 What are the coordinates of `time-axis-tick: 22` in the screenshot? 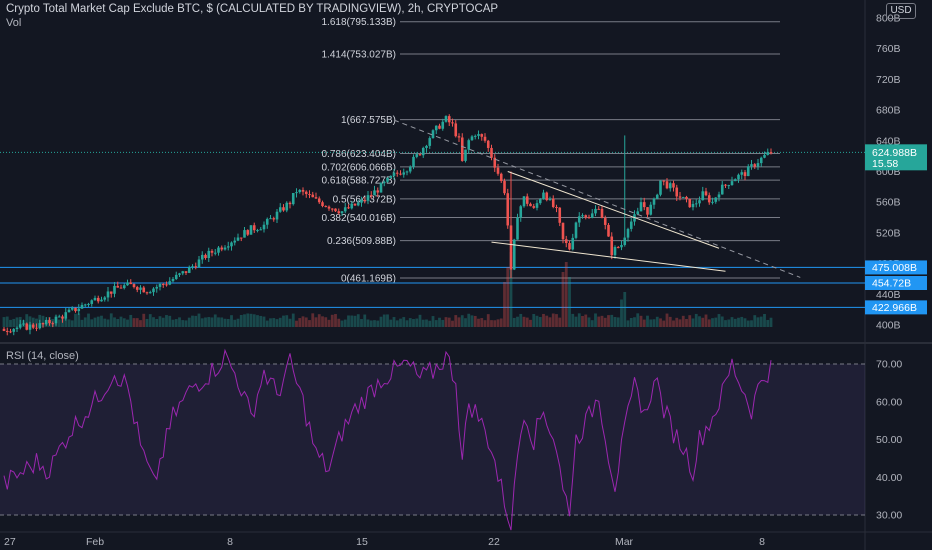 It's located at (494, 542).